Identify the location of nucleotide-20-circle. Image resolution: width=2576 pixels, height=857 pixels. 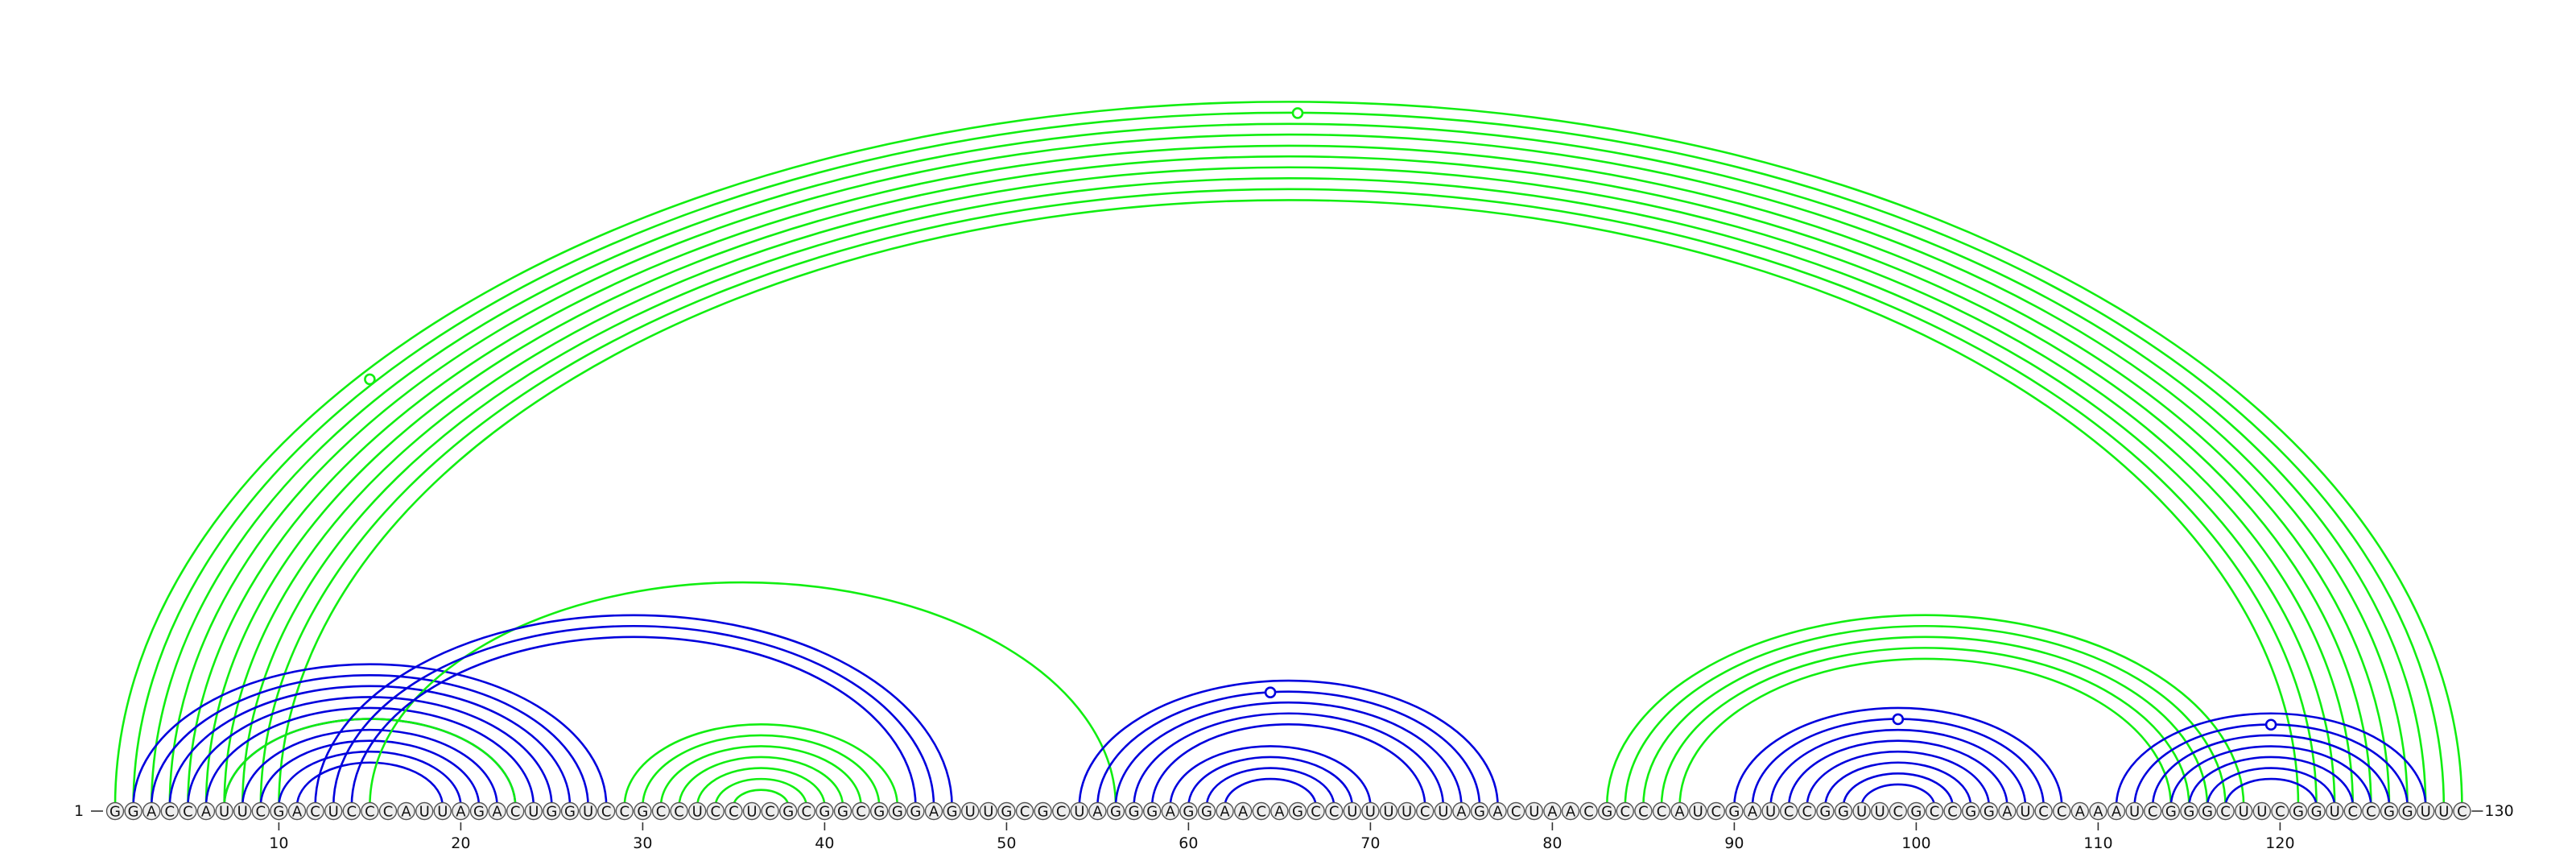
(461, 811).